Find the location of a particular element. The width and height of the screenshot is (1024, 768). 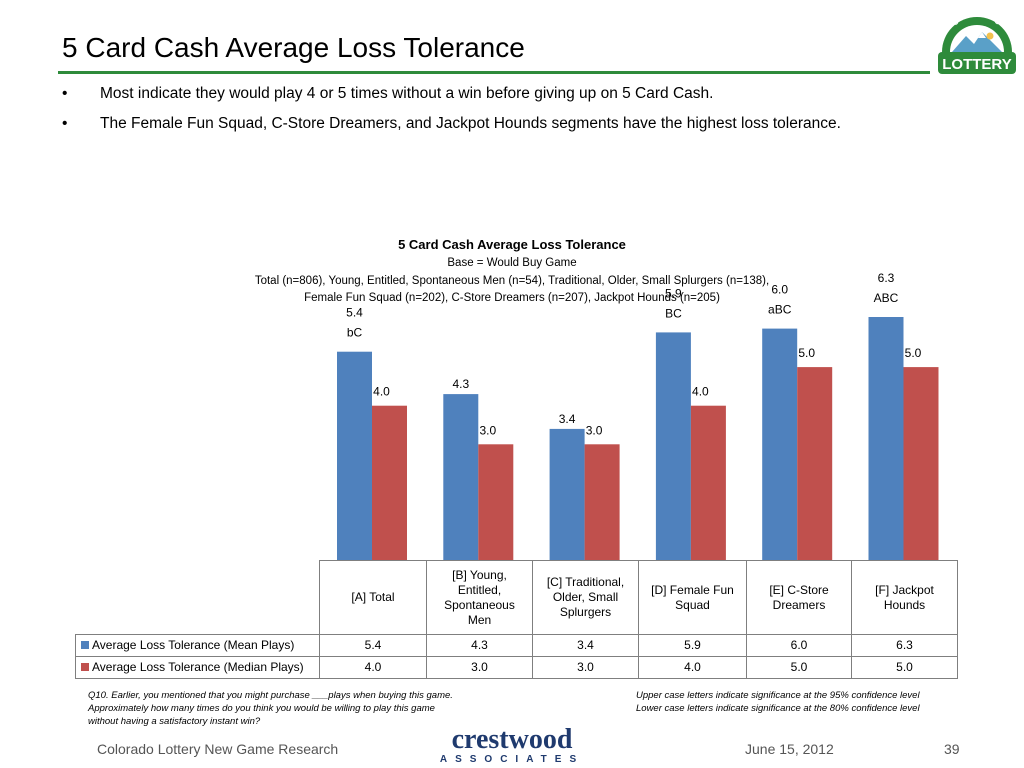

data-label-mean: 6.3 is located at coordinates (886, 278).